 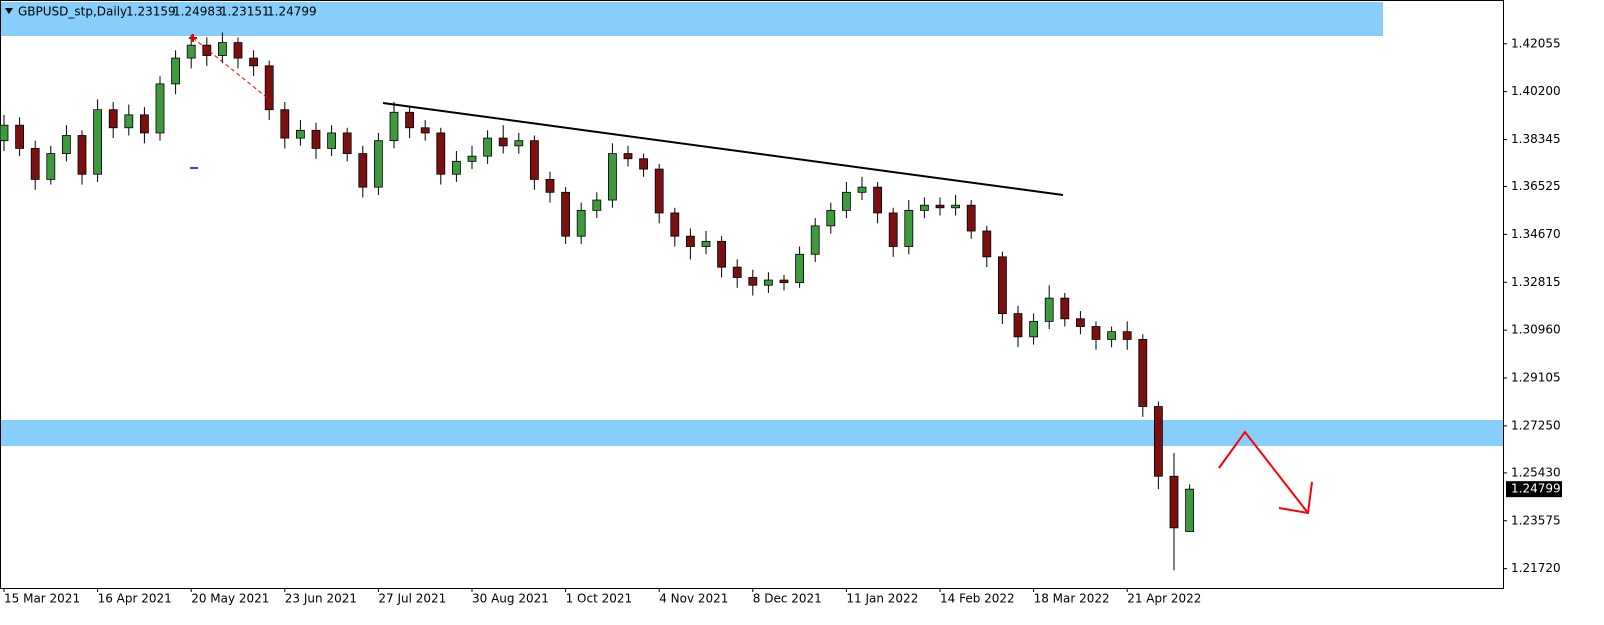 I want to click on y-tick-label: 1.40200, so click(x=1536, y=91).